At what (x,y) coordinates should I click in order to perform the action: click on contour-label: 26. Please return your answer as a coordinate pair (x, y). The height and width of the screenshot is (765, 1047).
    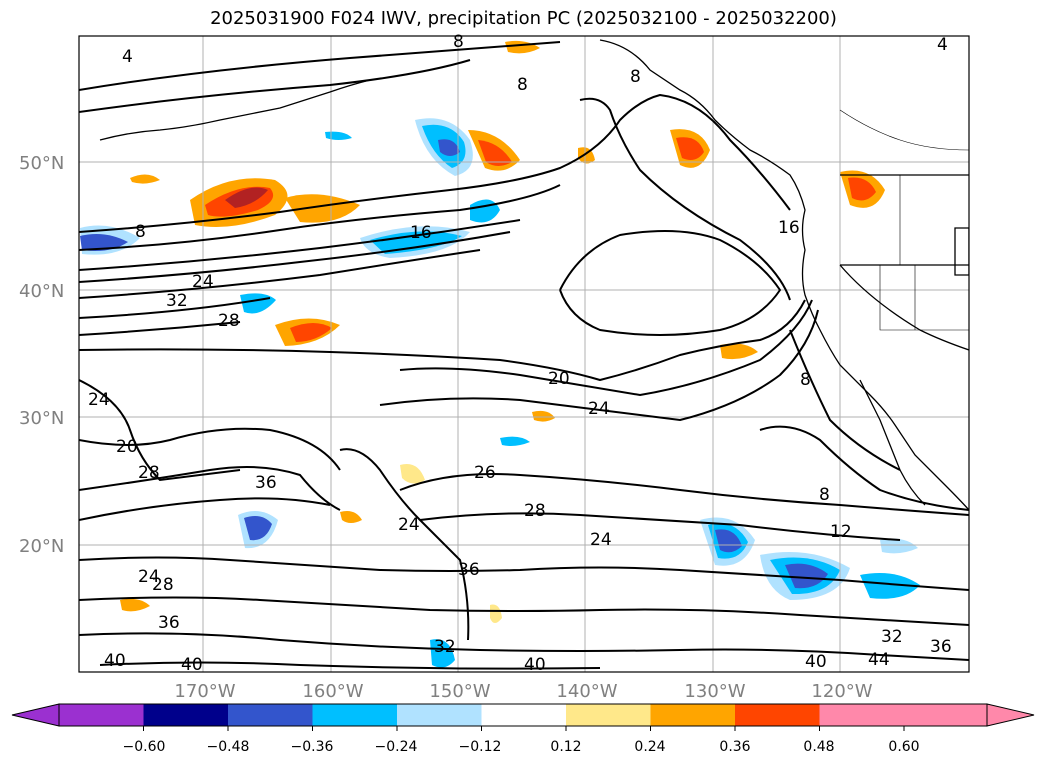
    Looking at the image, I should click on (485, 473).